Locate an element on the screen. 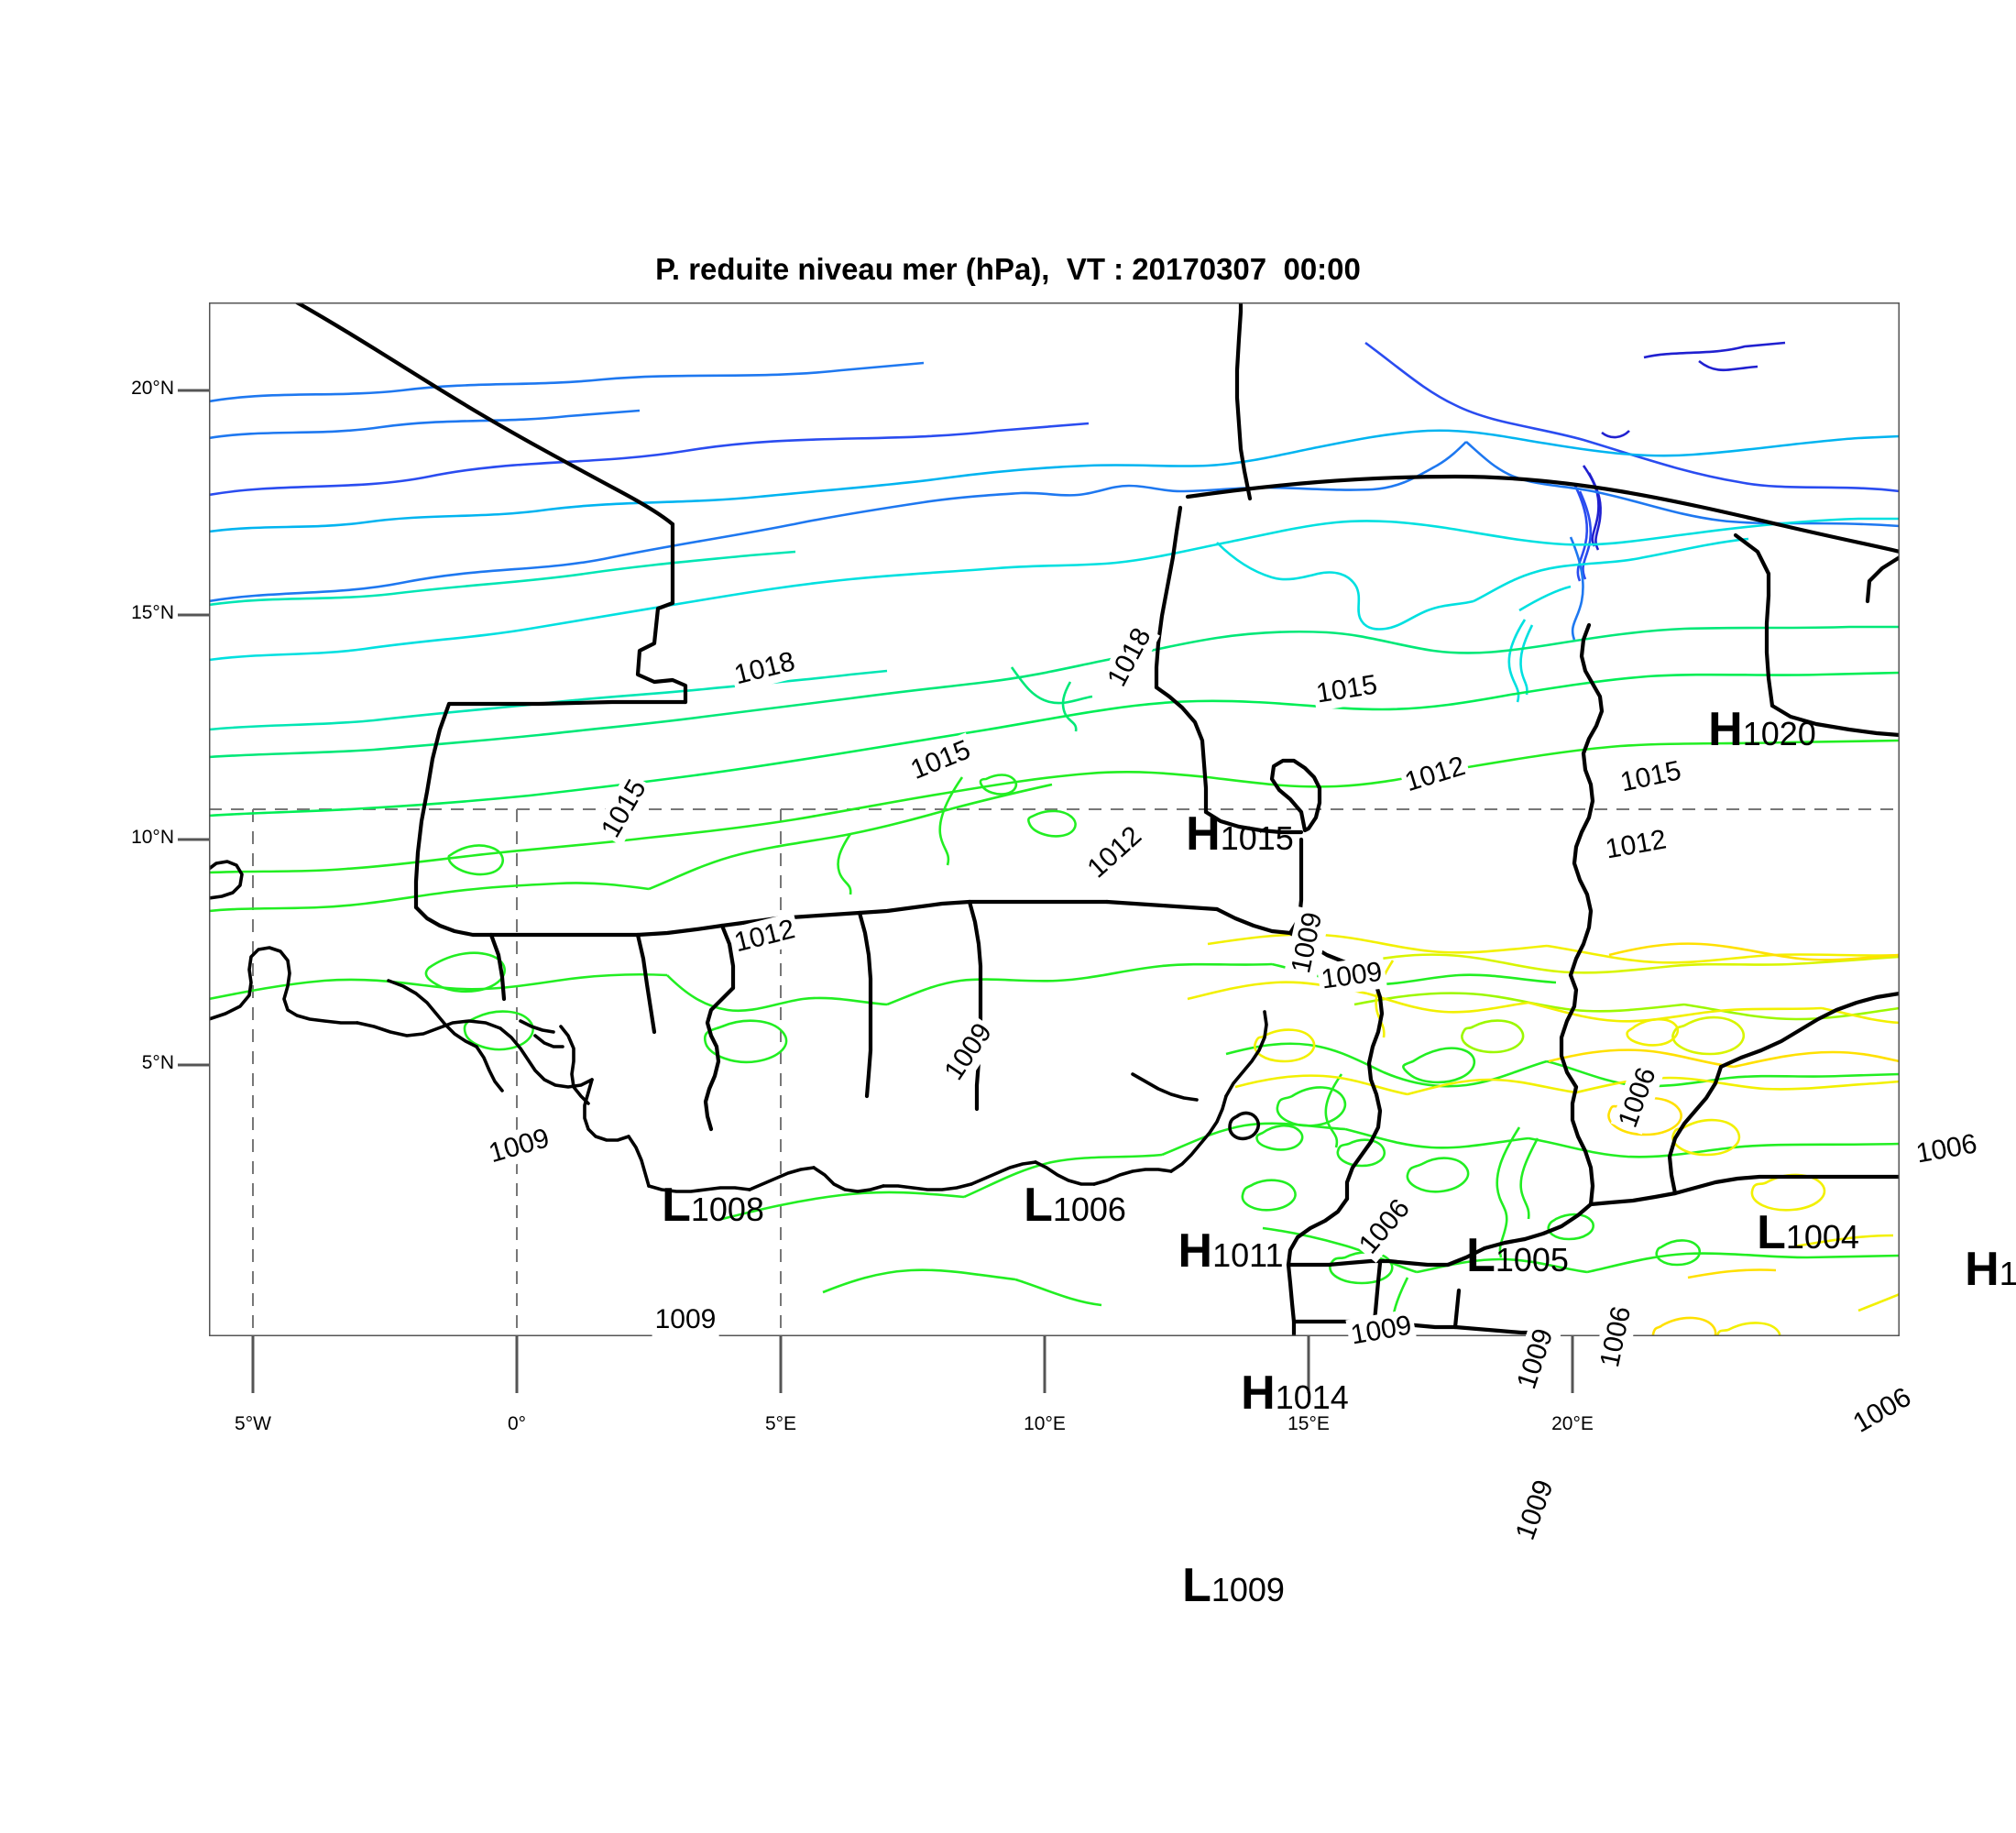  y-tick-label-5N: 5°N is located at coordinates (157, 1062).